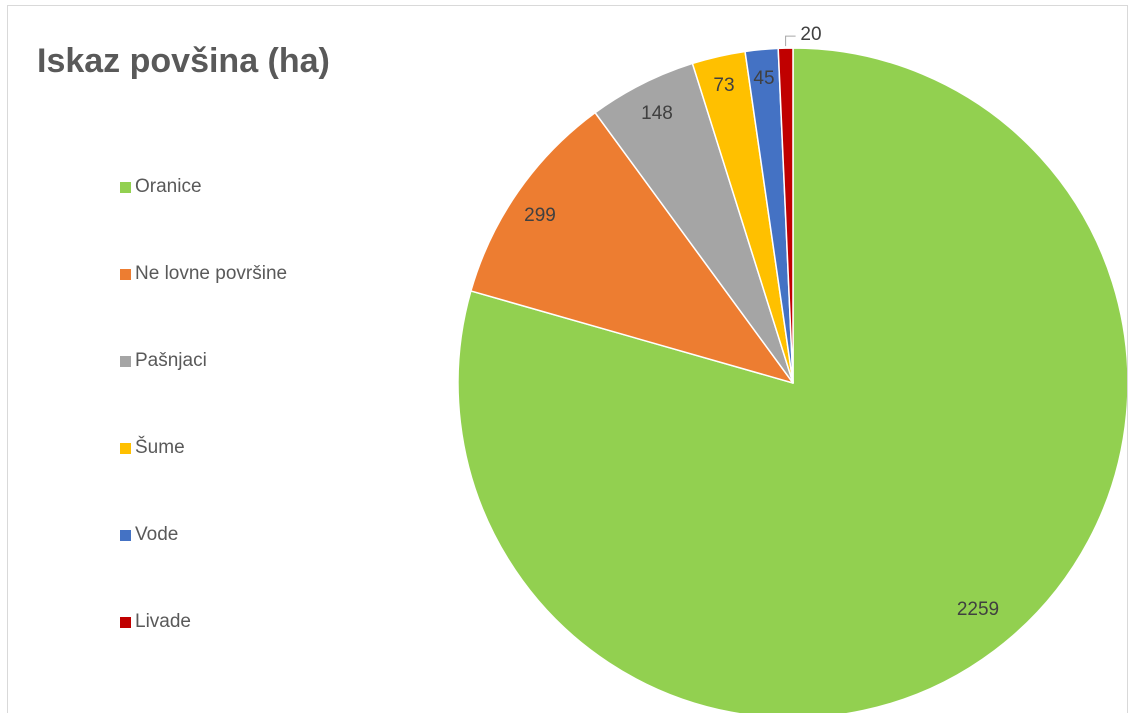 The width and height of the screenshot is (1135, 713). What do you see at coordinates (125, 274) in the screenshot?
I see `legend-swatch-ne-lovne-povrsine` at bounding box center [125, 274].